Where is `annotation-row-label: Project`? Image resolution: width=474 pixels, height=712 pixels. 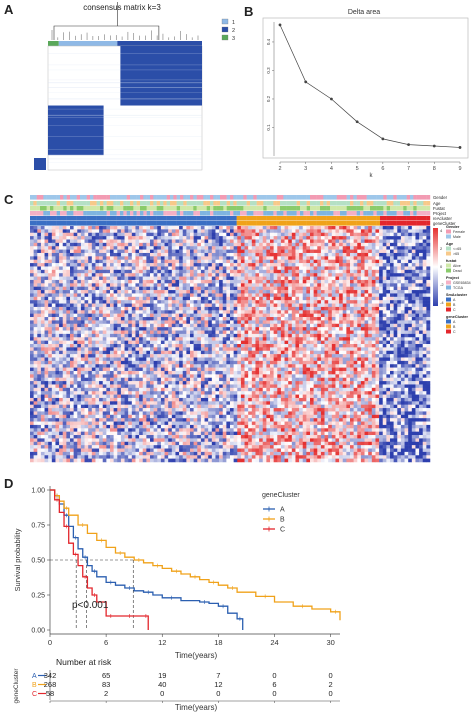
annotation-row-label: Project is located at coordinates (440, 213).